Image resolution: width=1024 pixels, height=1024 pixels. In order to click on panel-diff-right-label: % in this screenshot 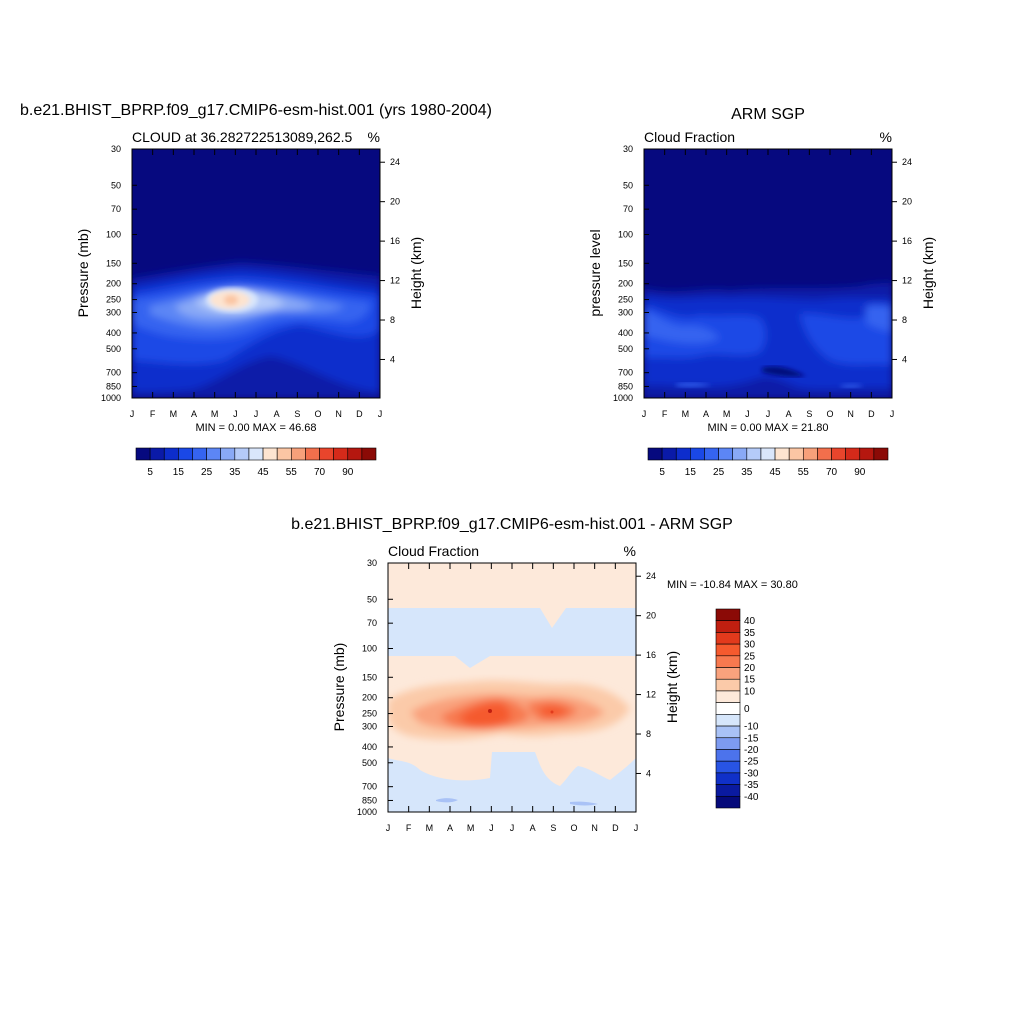, I will do `click(630, 551)`.